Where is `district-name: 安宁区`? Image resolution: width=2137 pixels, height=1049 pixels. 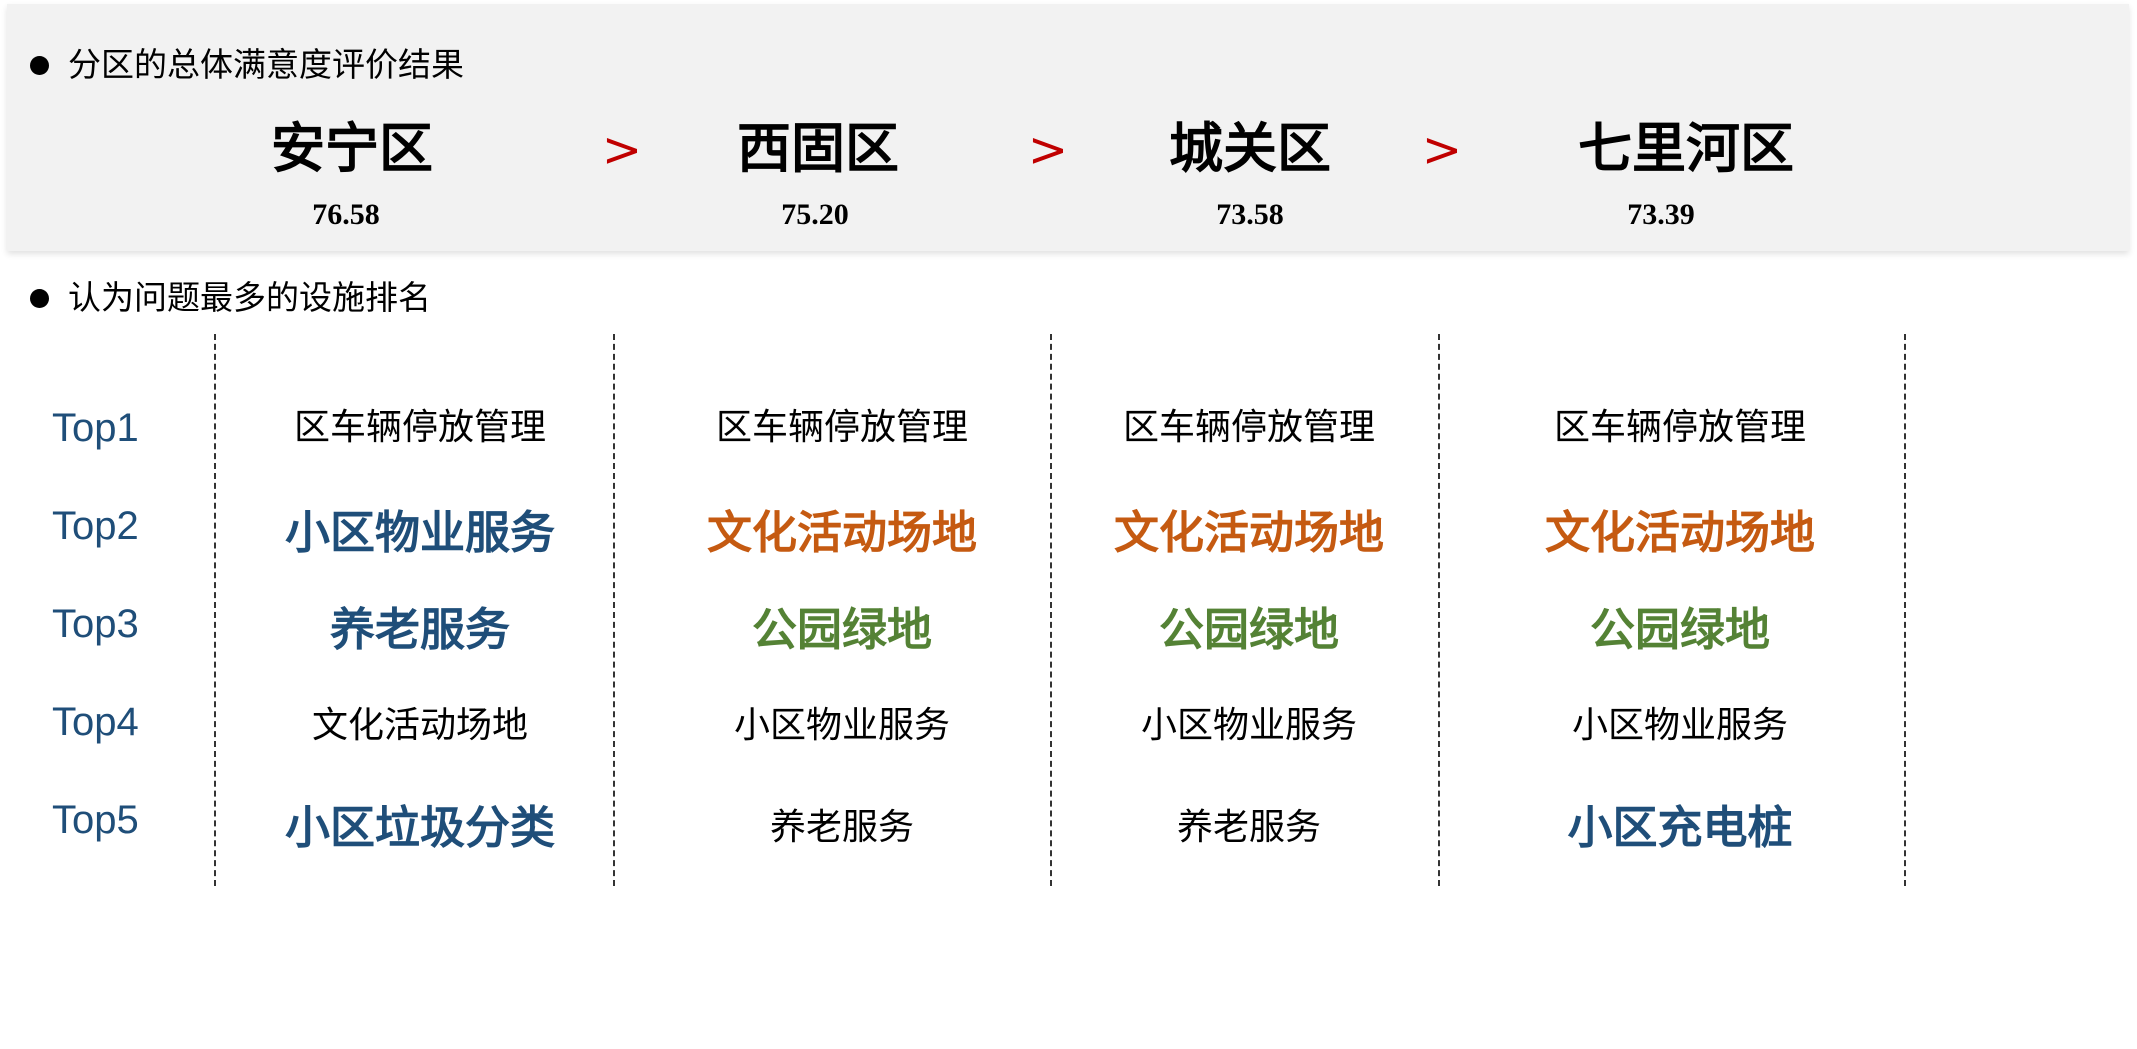
district-name: 安宁区 is located at coordinates (352, 148).